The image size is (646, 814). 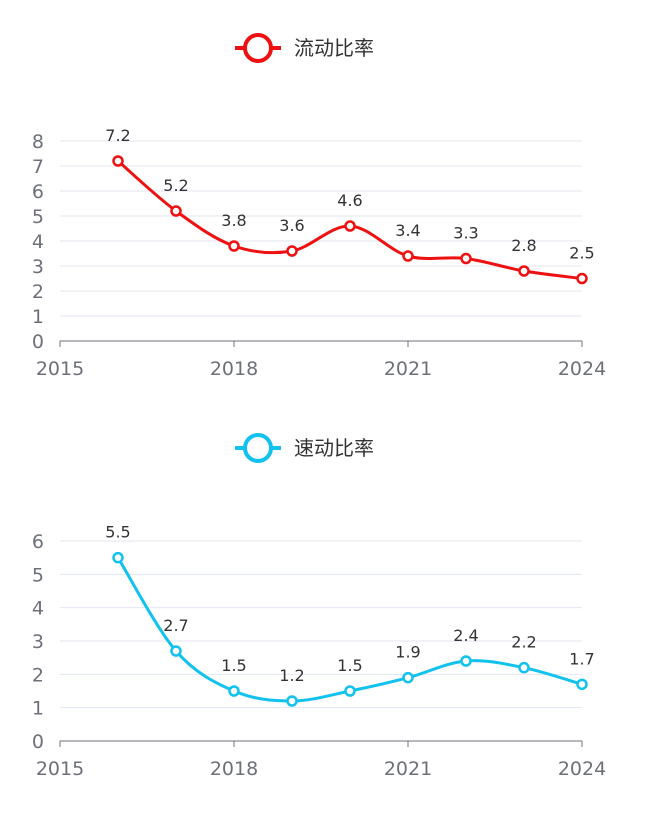 I want to click on legend: 速动比率, so click(x=304, y=448).